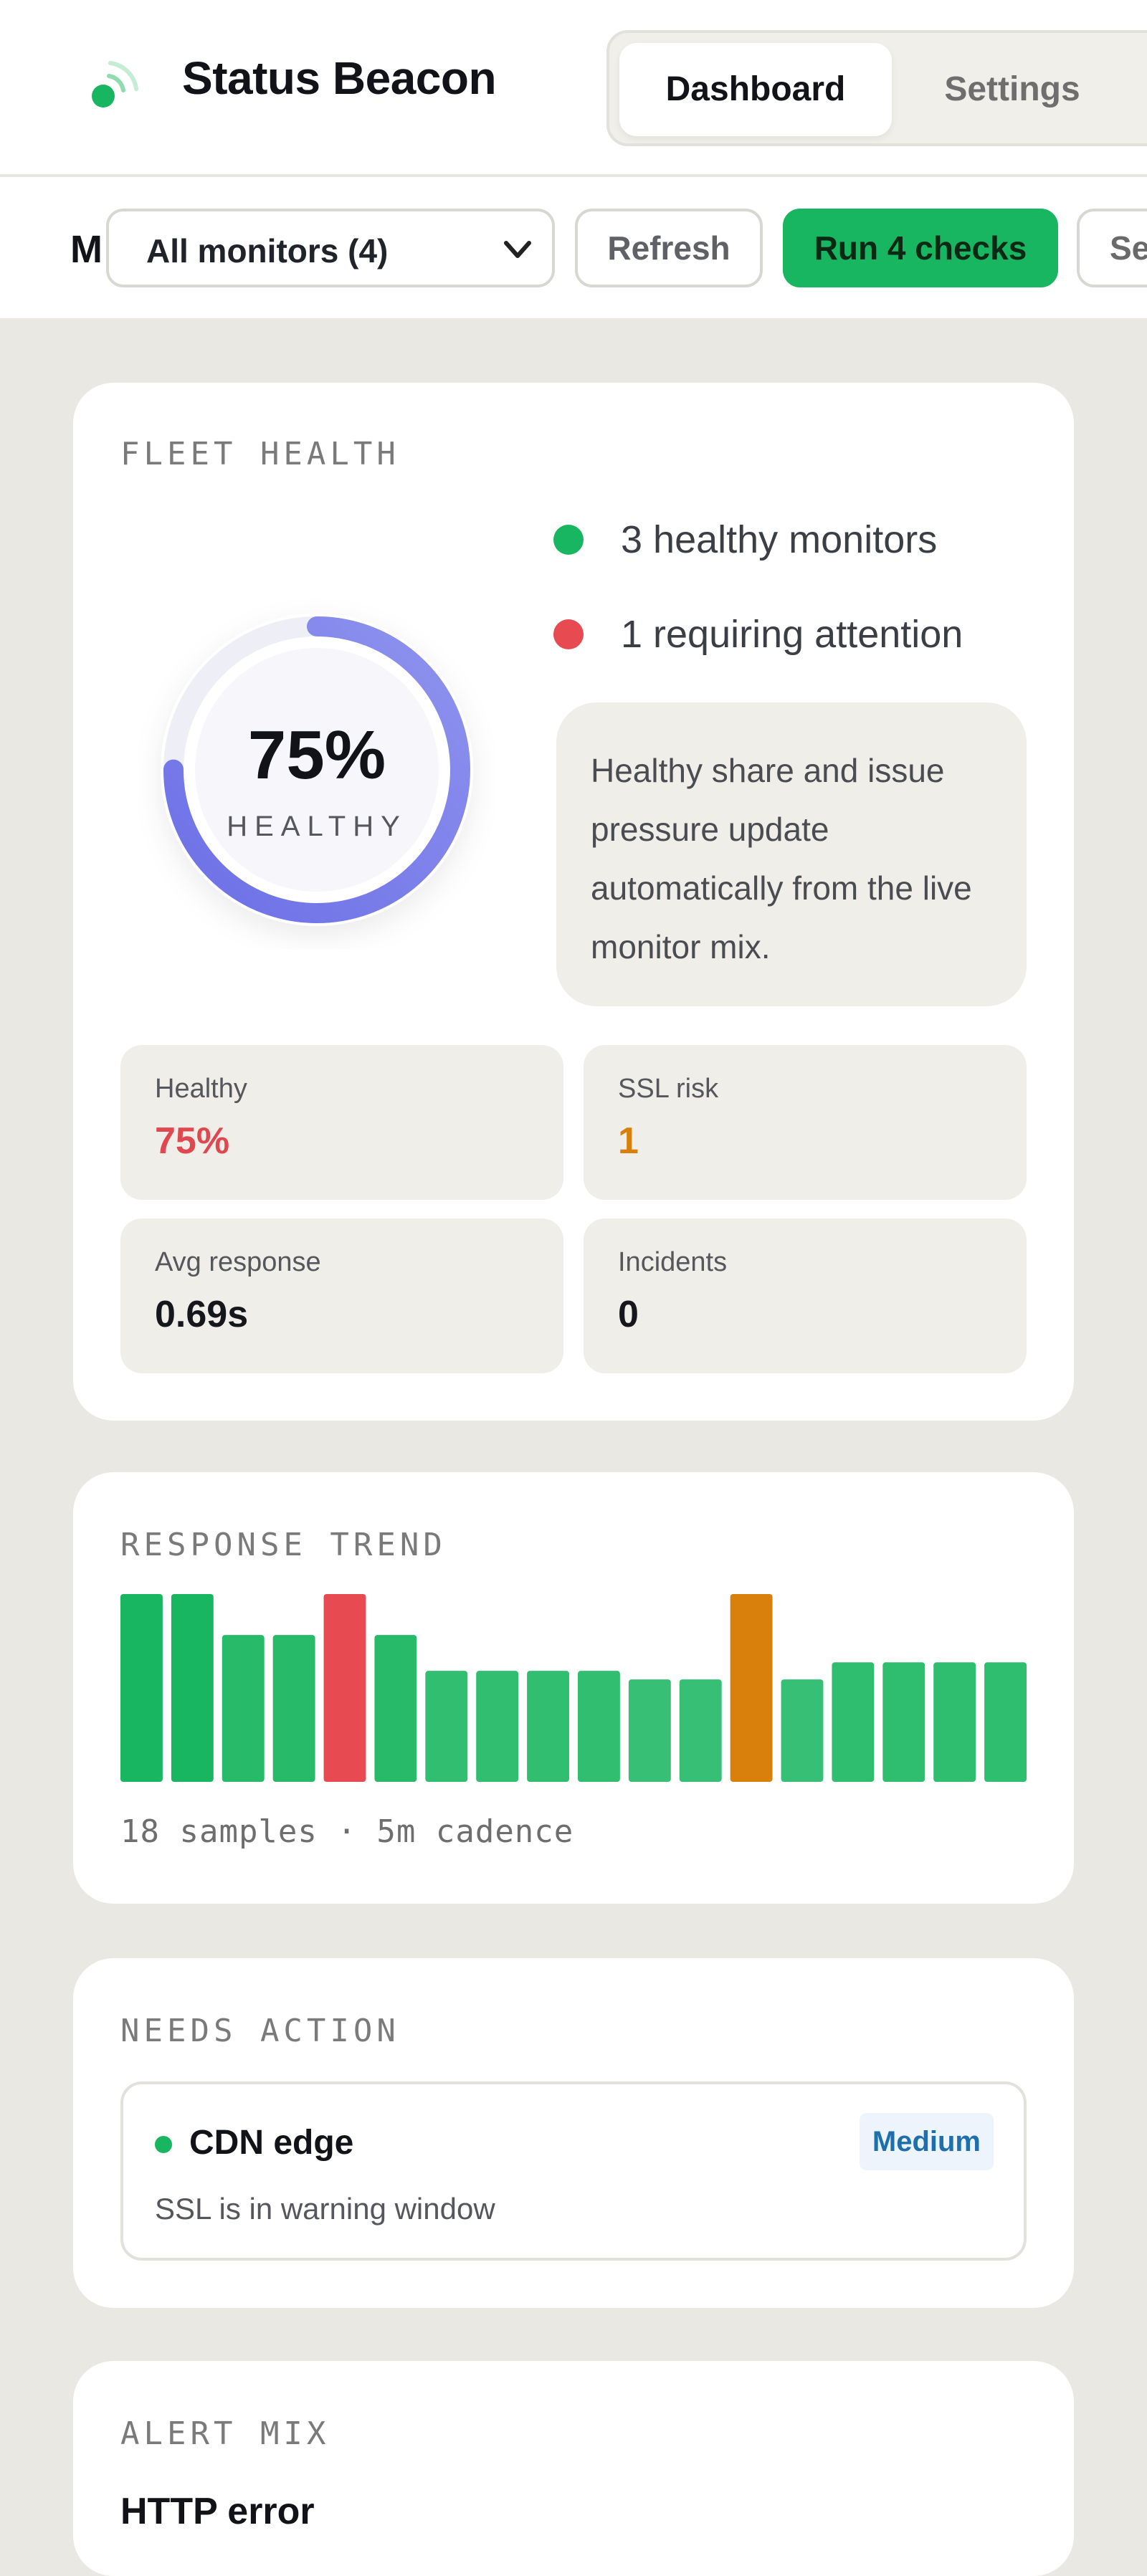  Describe the element at coordinates (268, 250) in the screenshot. I see `monitor-filter-value: All monitors (4)` at that location.